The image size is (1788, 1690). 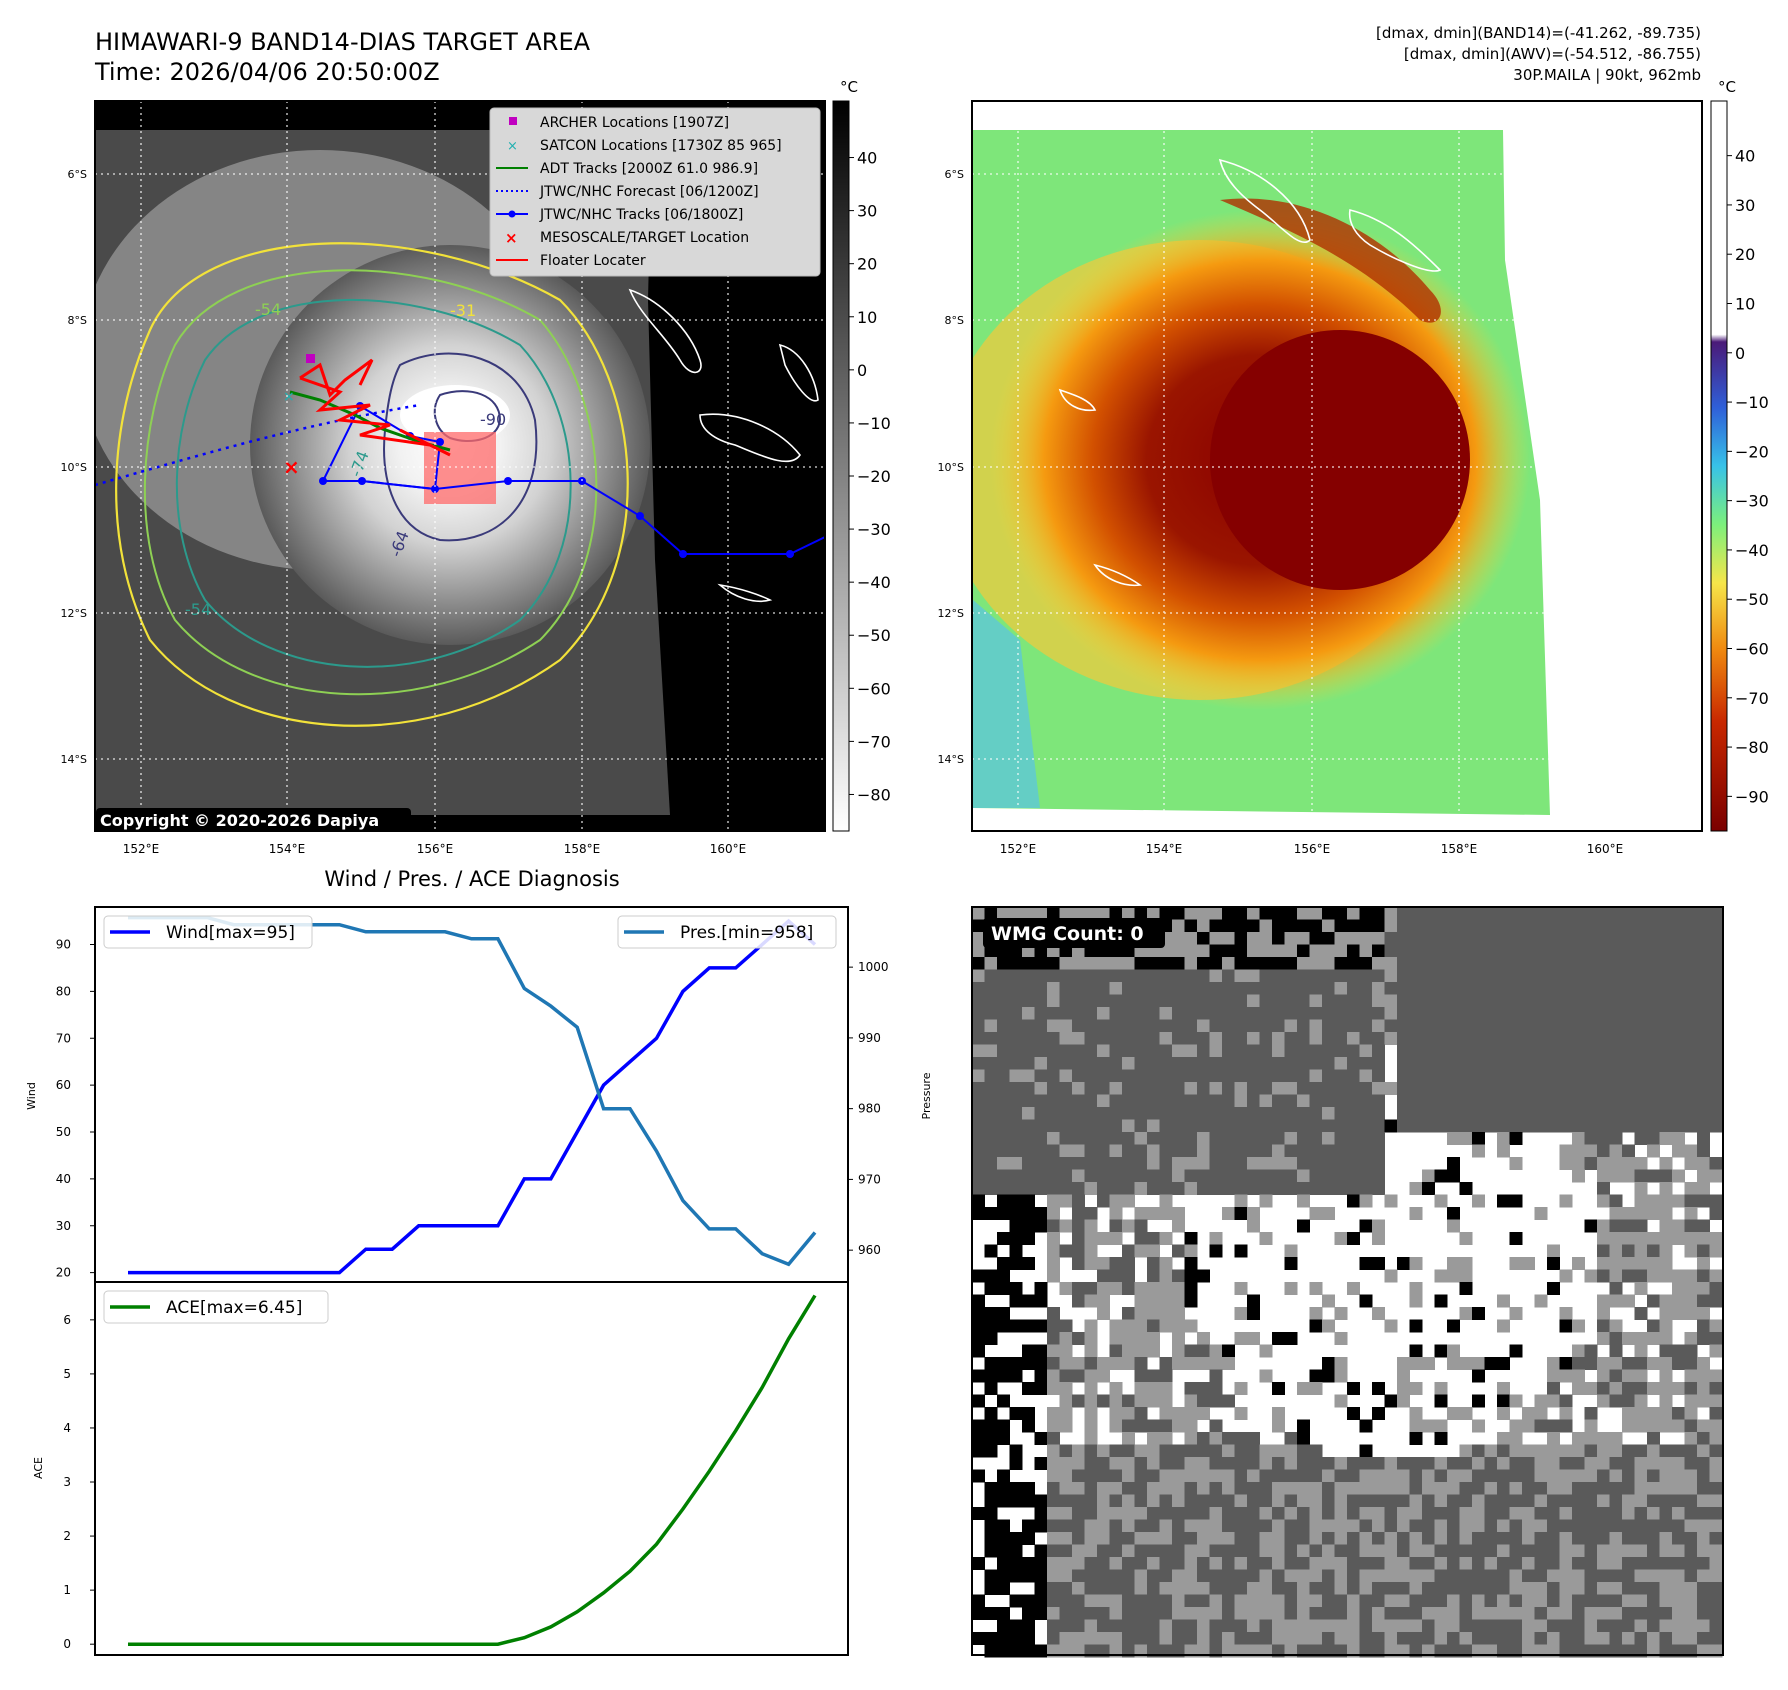 What do you see at coordinates (343, 42) in the screenshot?
I see `figure-title-line1: HIMAWARI-9 BAND14-DIAS TARGET AREA` at bounding box center [343, 42].